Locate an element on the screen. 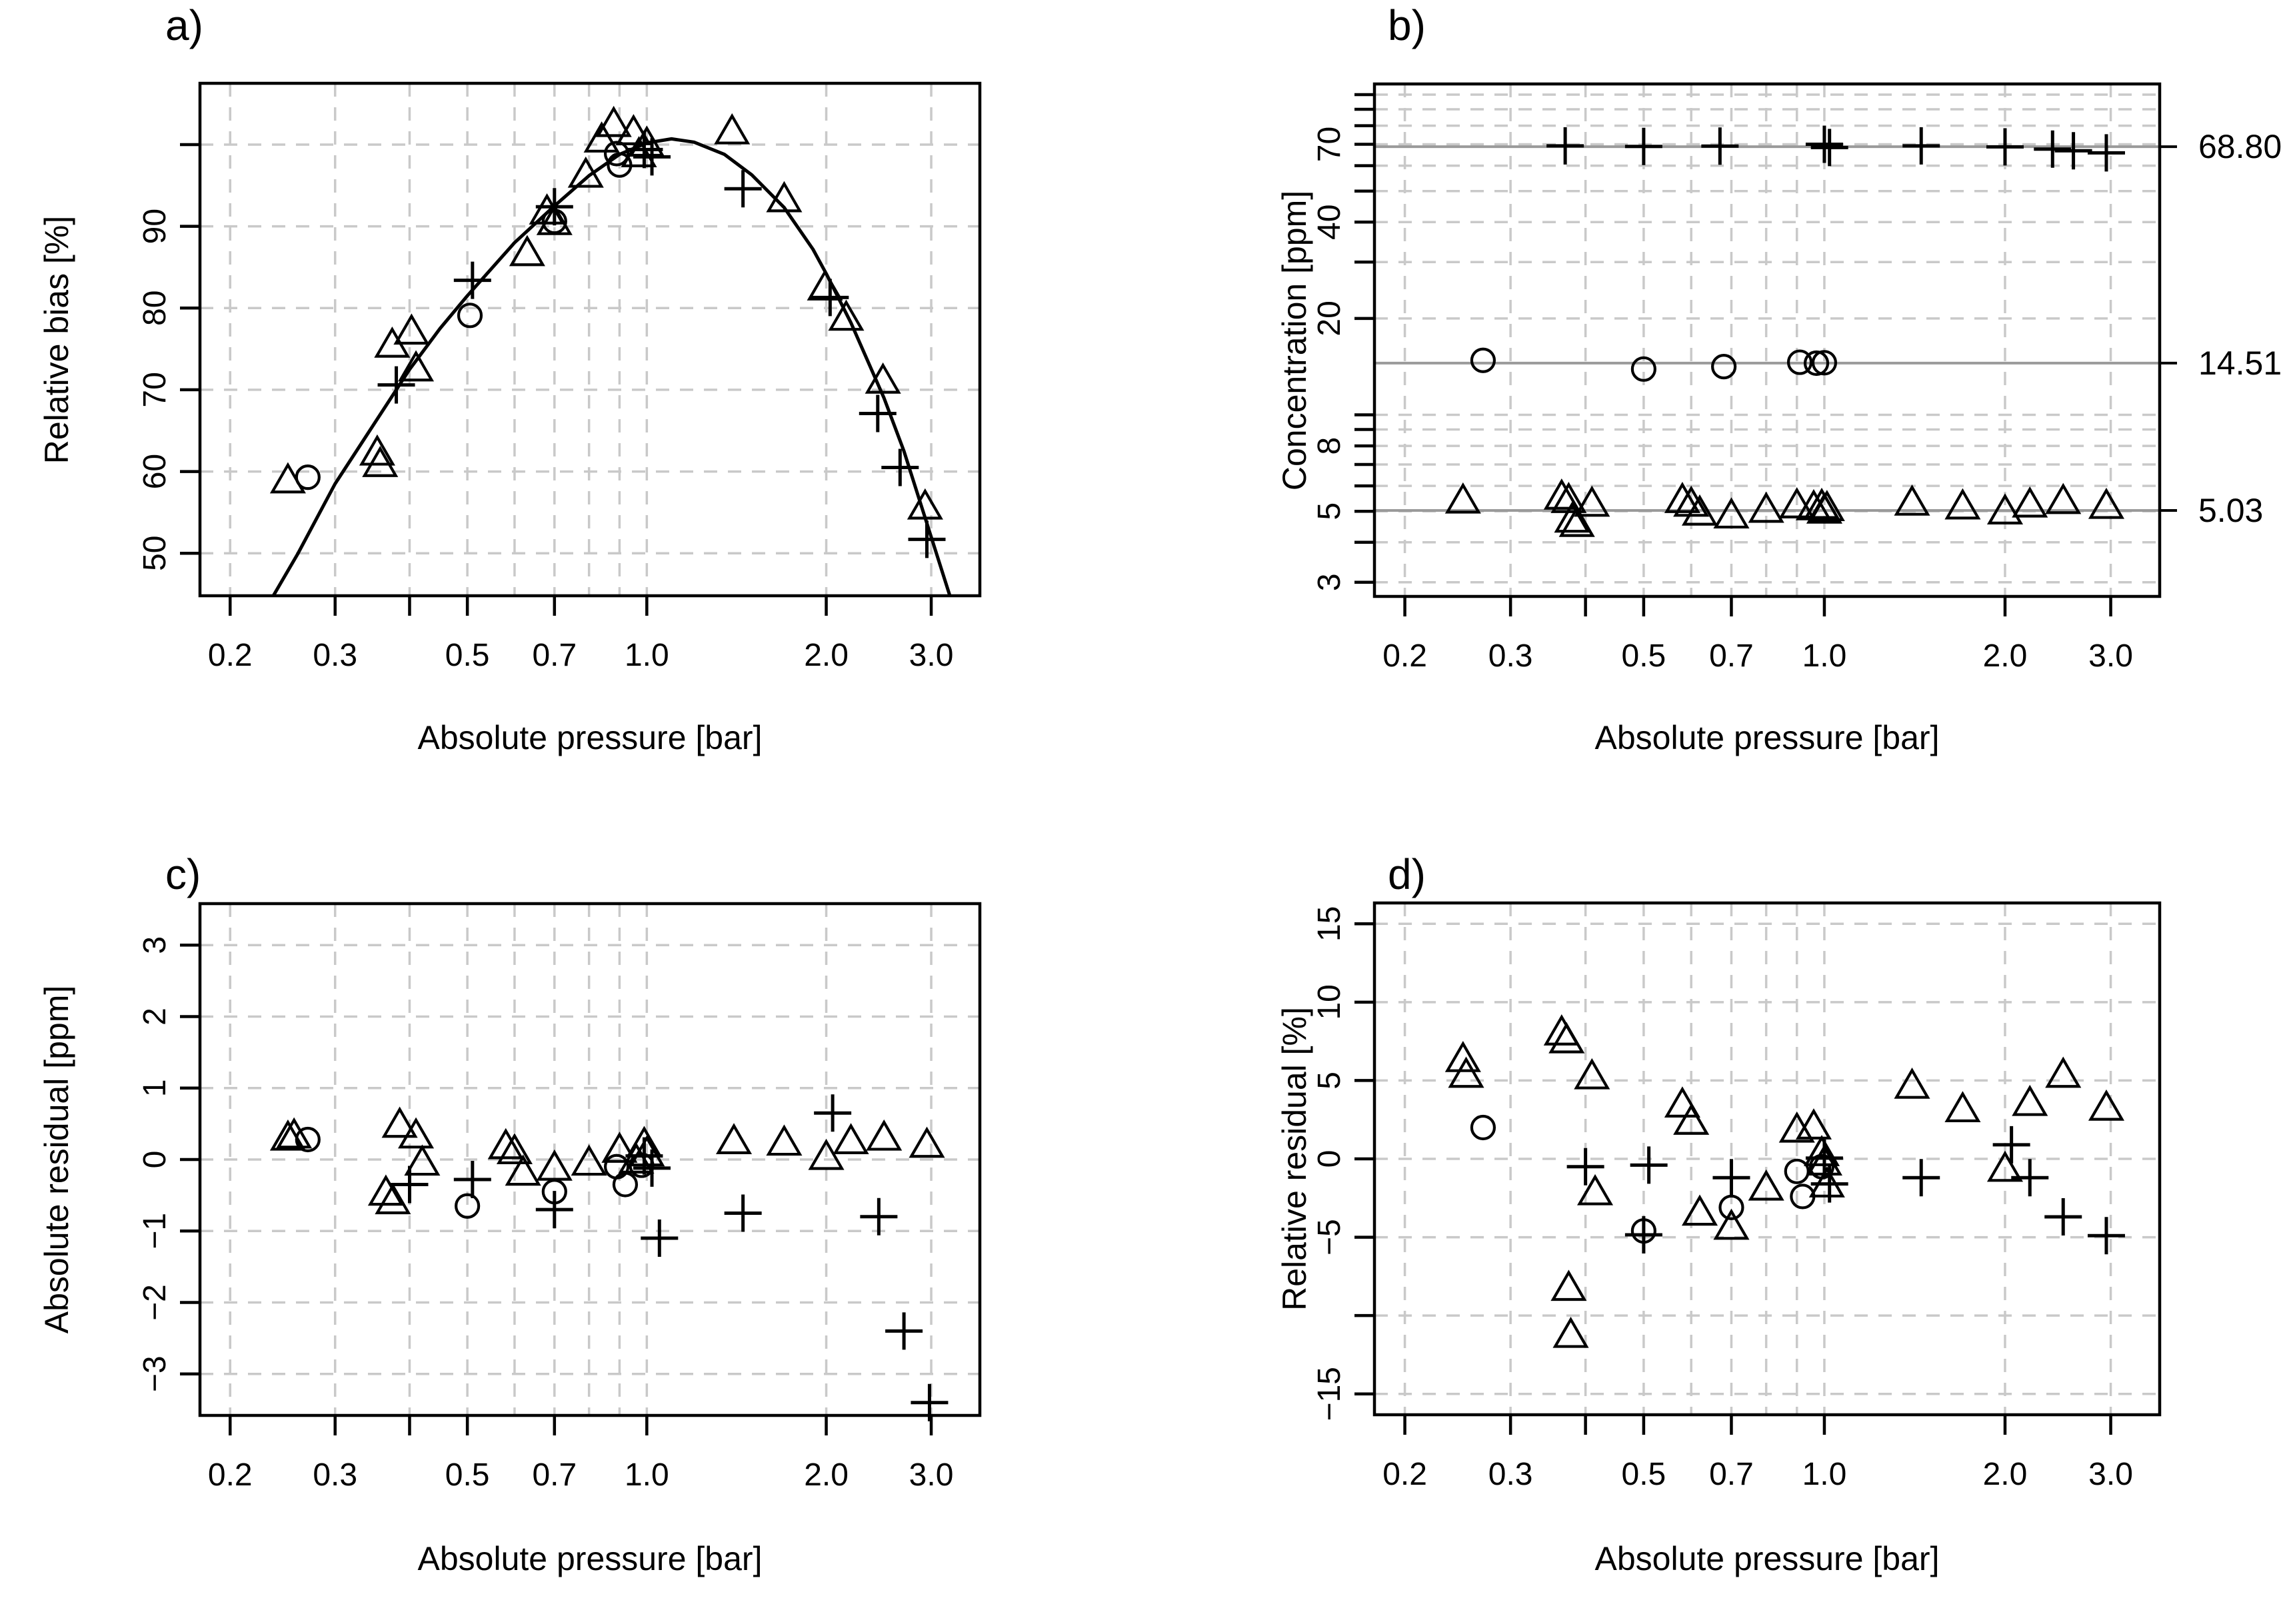  axis-ticks: 0.2 0.3 0.5 0.7 1.0 2.0 3.0 50 60 70 80 90 is located at coordinates (545, 408).